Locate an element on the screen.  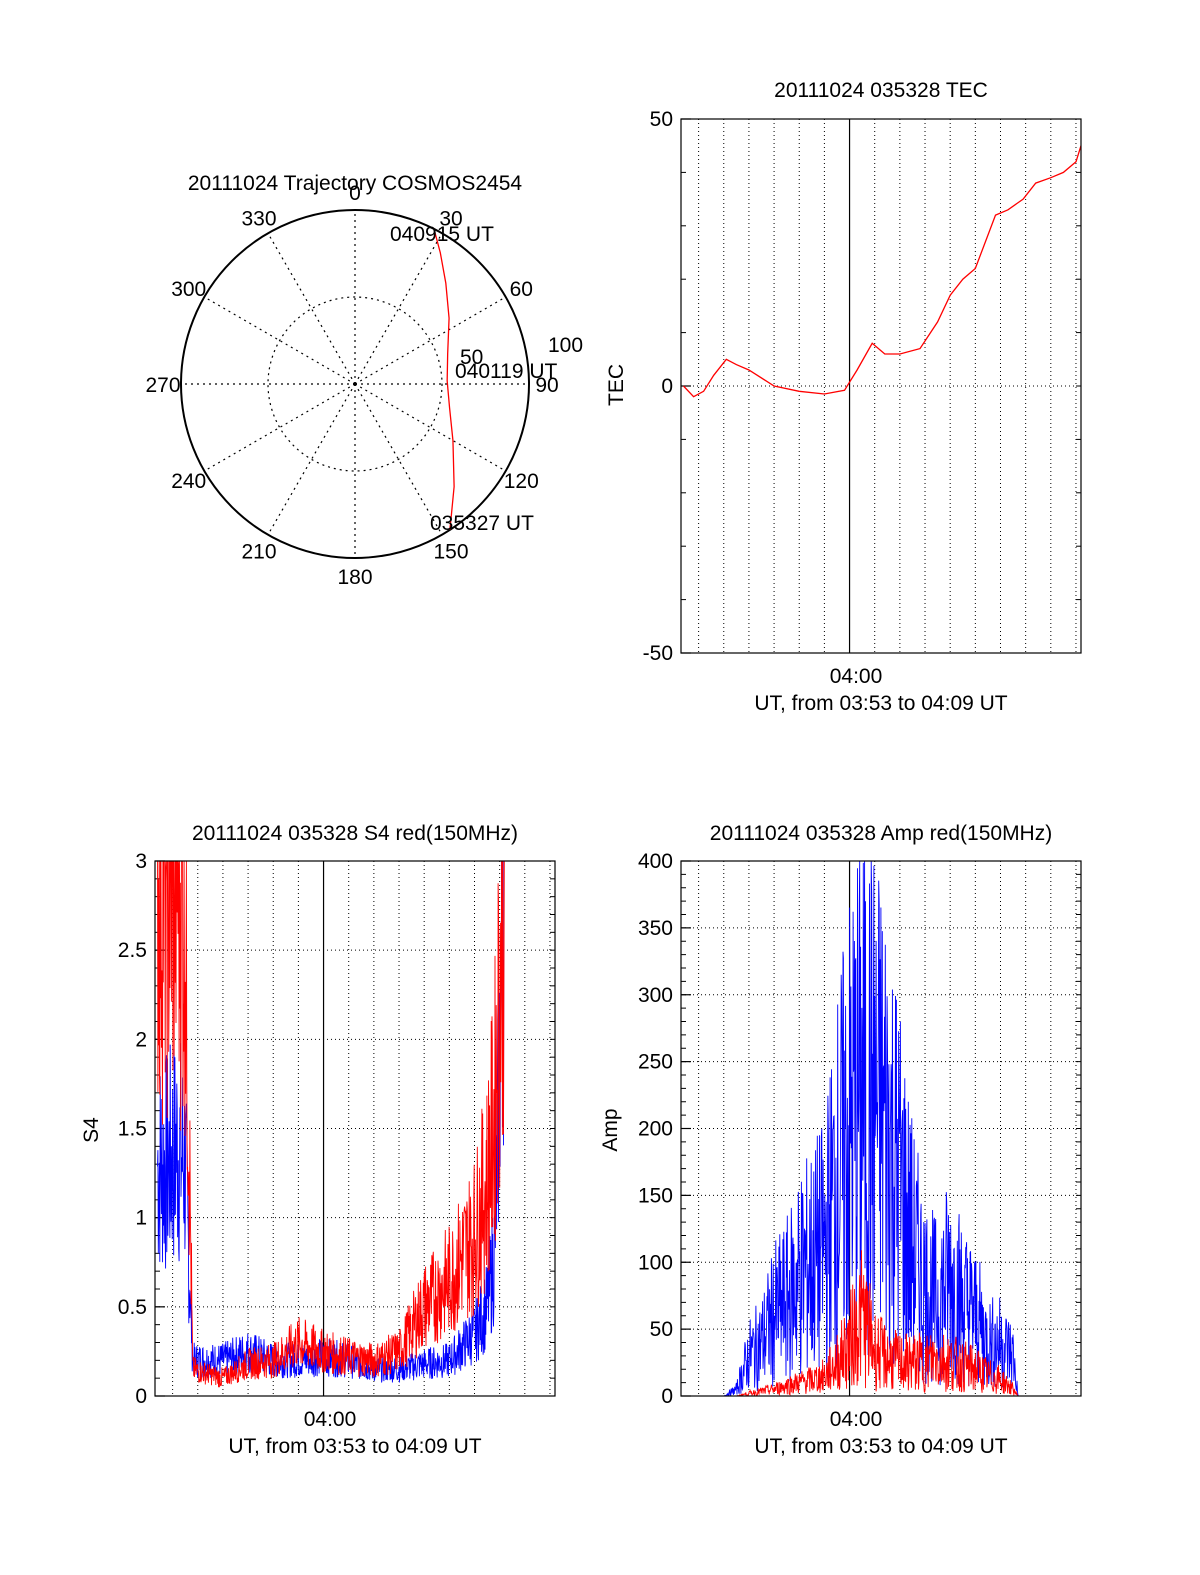
tec-series is located at coordinates (882, 271).